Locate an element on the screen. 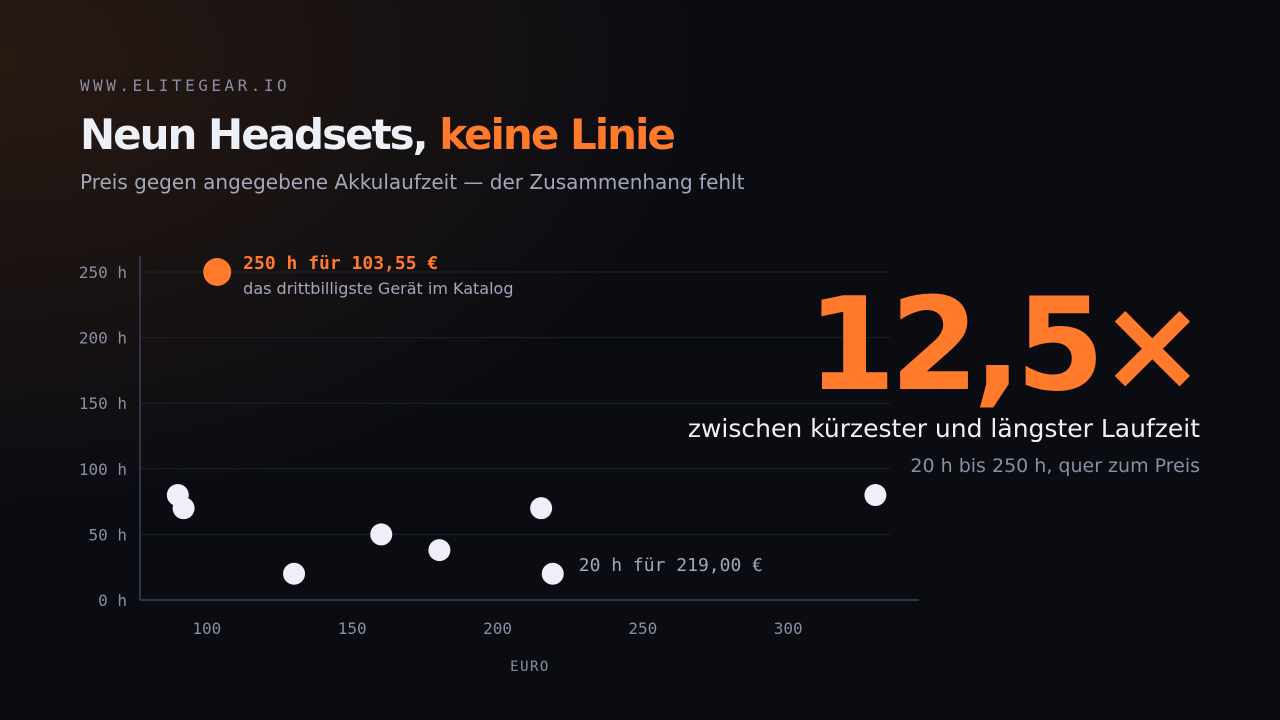  highlight-point is located at coordinates (217, 272).